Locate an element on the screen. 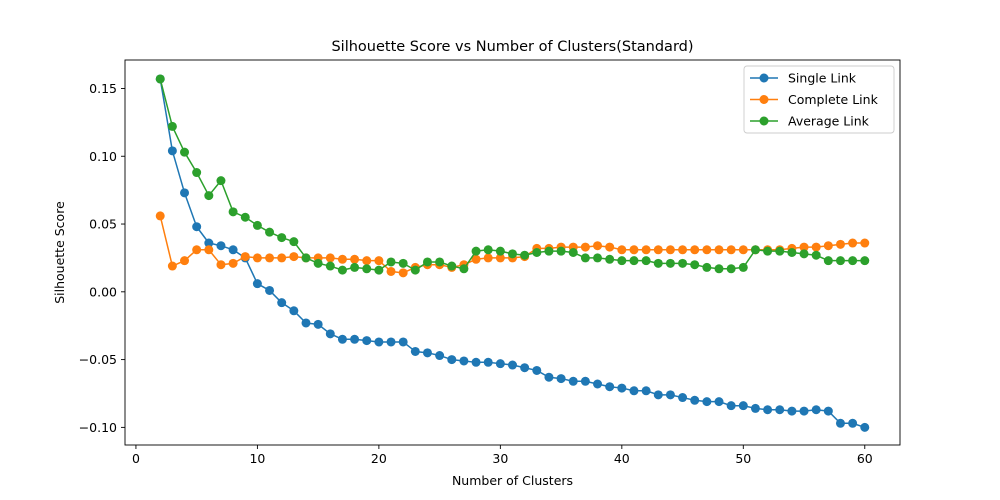 The image size is (1000, 500). y-axis-ticks: −0.10 −0.05 0.00 0.05 0.10 0.15 is located at coordinates (102, 258).